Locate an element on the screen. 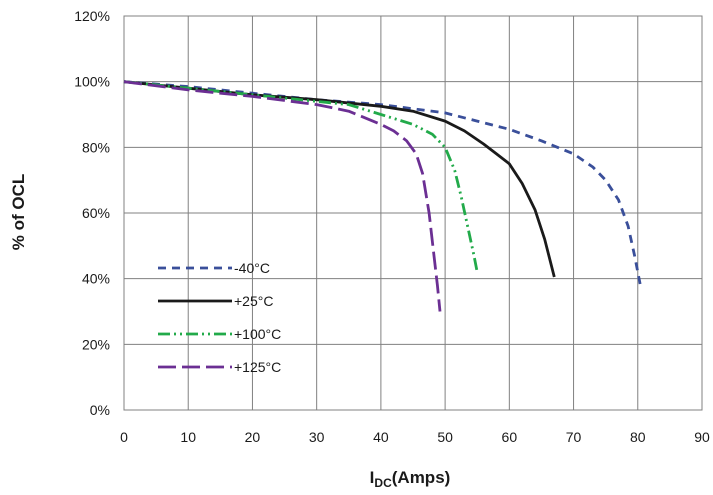  y-axis-title: % of OCL is located at coordinates (18, 212).